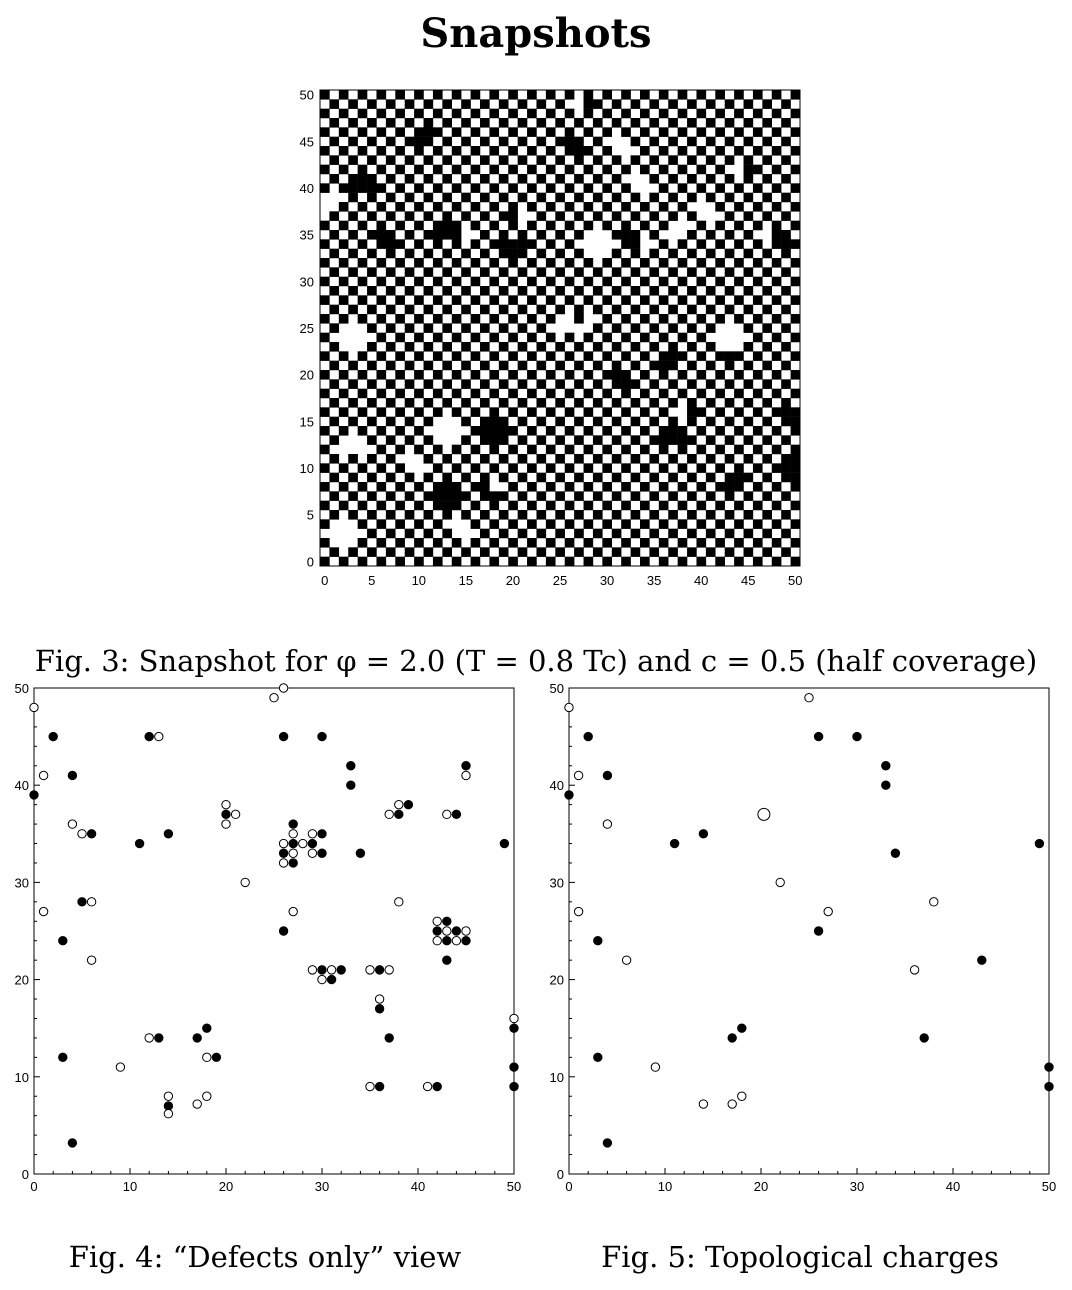 The width and height of the screenshot is (1072, 1290). Describe the element at coordinates (953, 1186) in the screenshot. I see `x-tick-label: 40` at that location.